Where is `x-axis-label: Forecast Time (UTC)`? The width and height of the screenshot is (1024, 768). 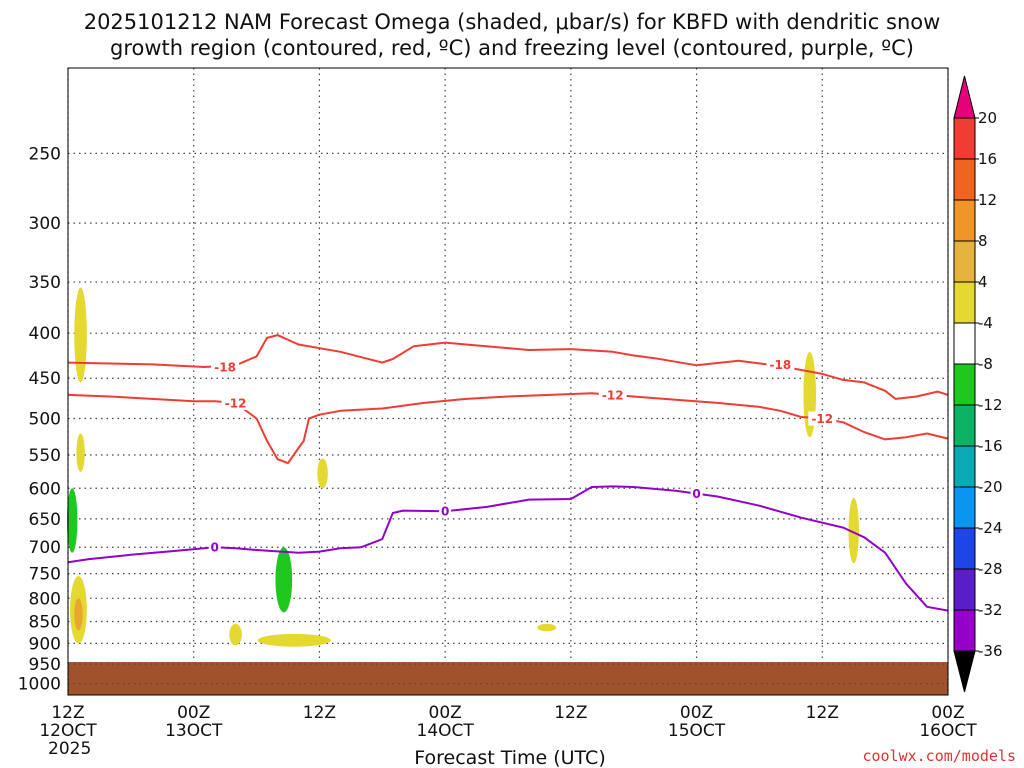
x-axis-label: Forecast Time (UTC) is located at coordinates (509, 757).